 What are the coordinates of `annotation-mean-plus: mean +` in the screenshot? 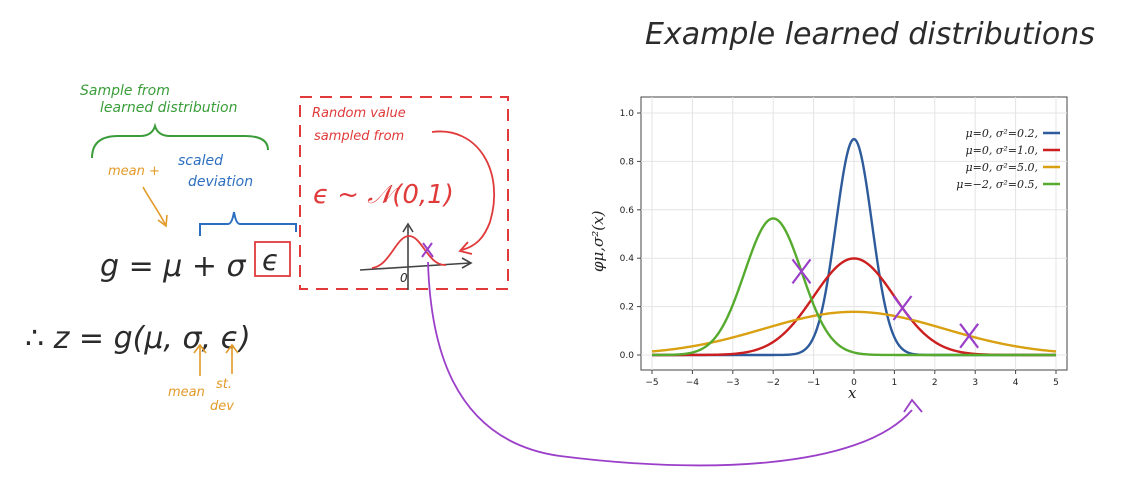 It's located at (134, 171).